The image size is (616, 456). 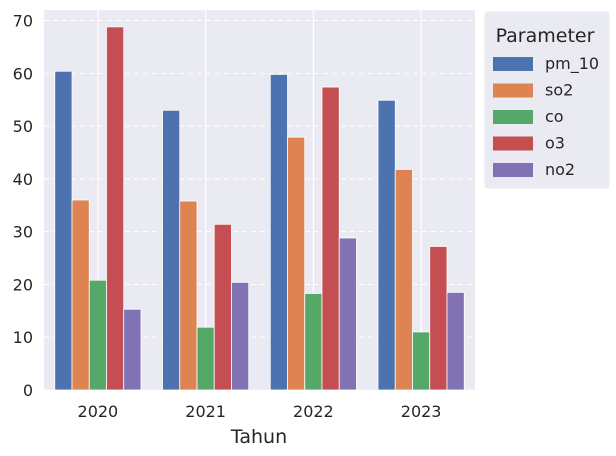 What do you see at coordinates (23, 284) in the screenshot?
I see `y-tick-label: 20` at bounding box center [23, 284].